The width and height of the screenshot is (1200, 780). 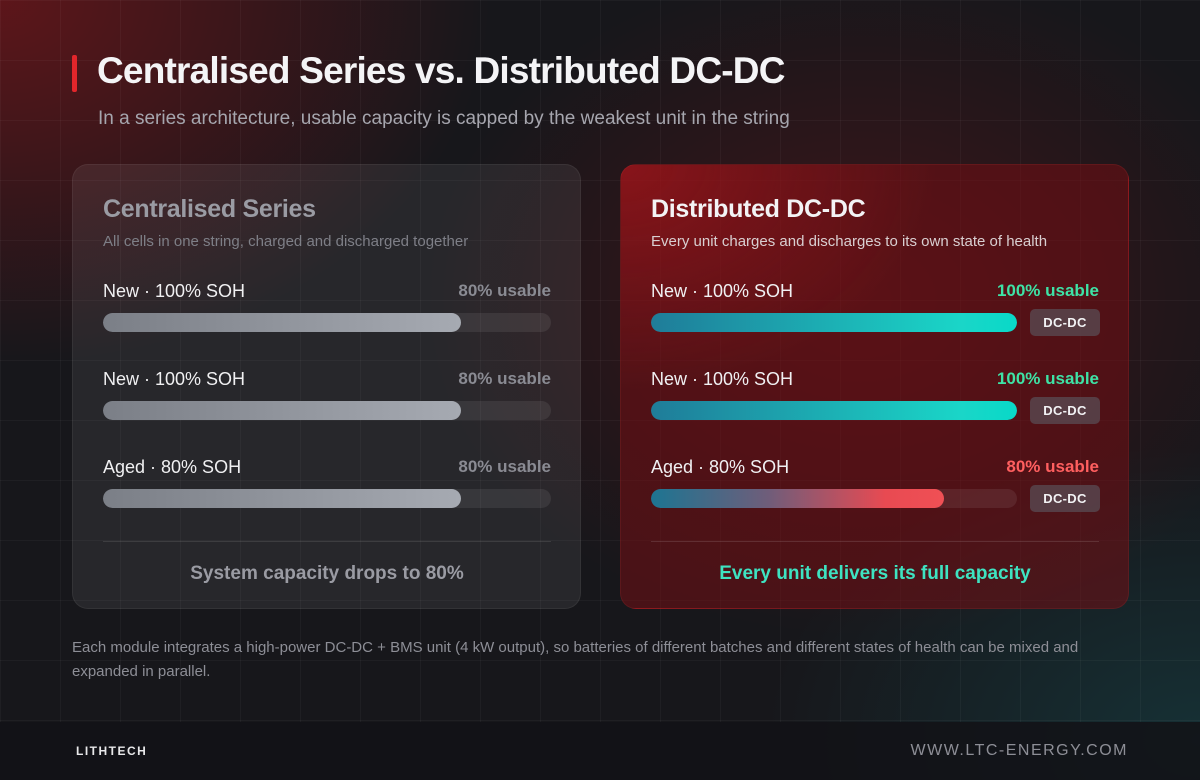 I want to click on card-summary: Every unit delivers its full capacity, so click(x=875, y=573).